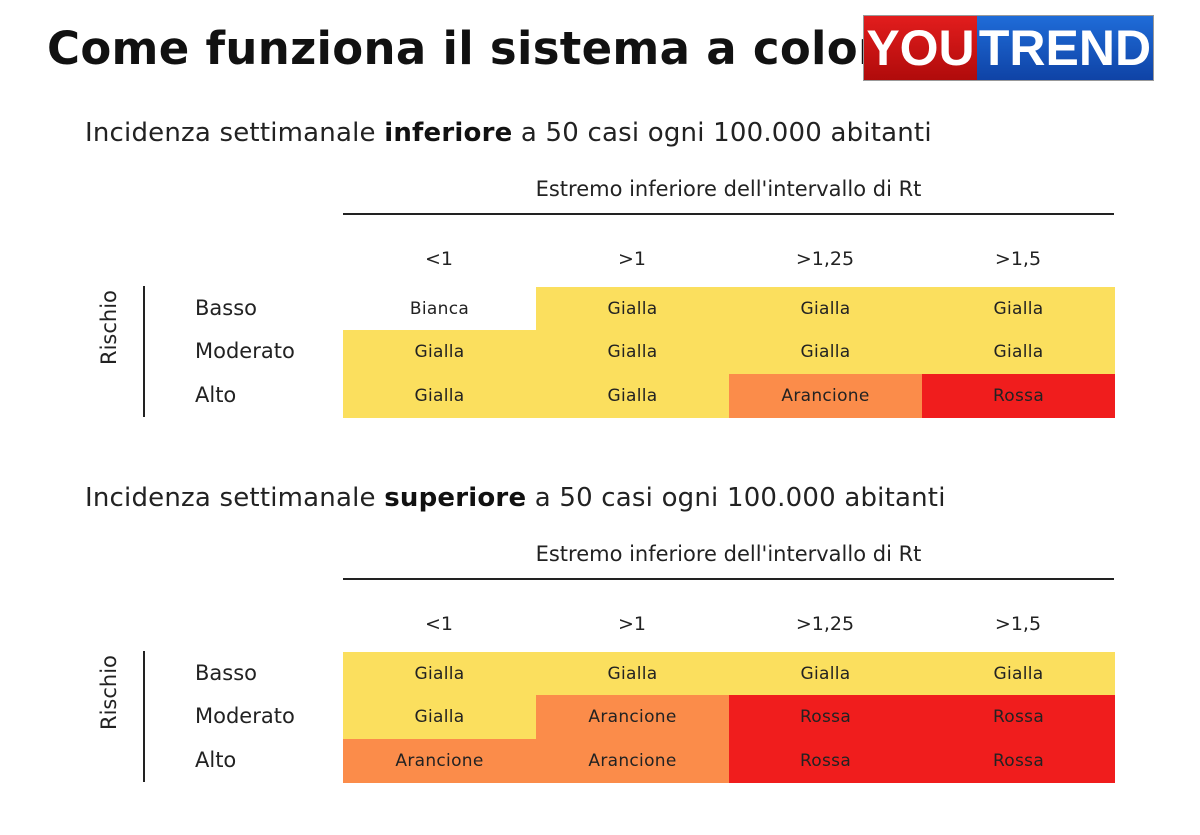 The image size is (1200, 835). I want to click on heading-bold: superiore, so click(455, 498).